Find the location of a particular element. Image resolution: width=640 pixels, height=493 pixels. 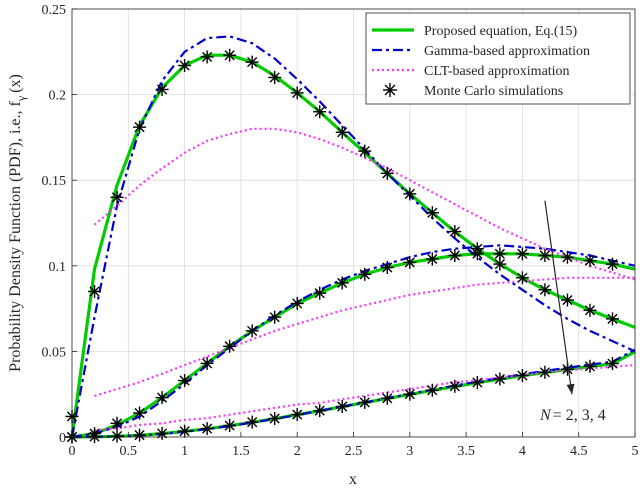

x-tick-label: 1.5 is located at coordinates (241, 451).